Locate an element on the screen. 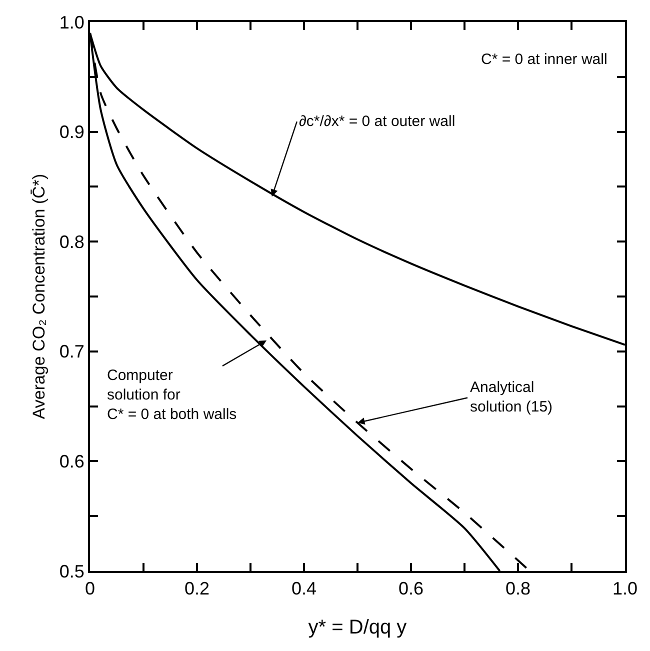 This screenshot has width=650, height=651. x-tick-label: 0.8 is located at coordinates (518, 588).